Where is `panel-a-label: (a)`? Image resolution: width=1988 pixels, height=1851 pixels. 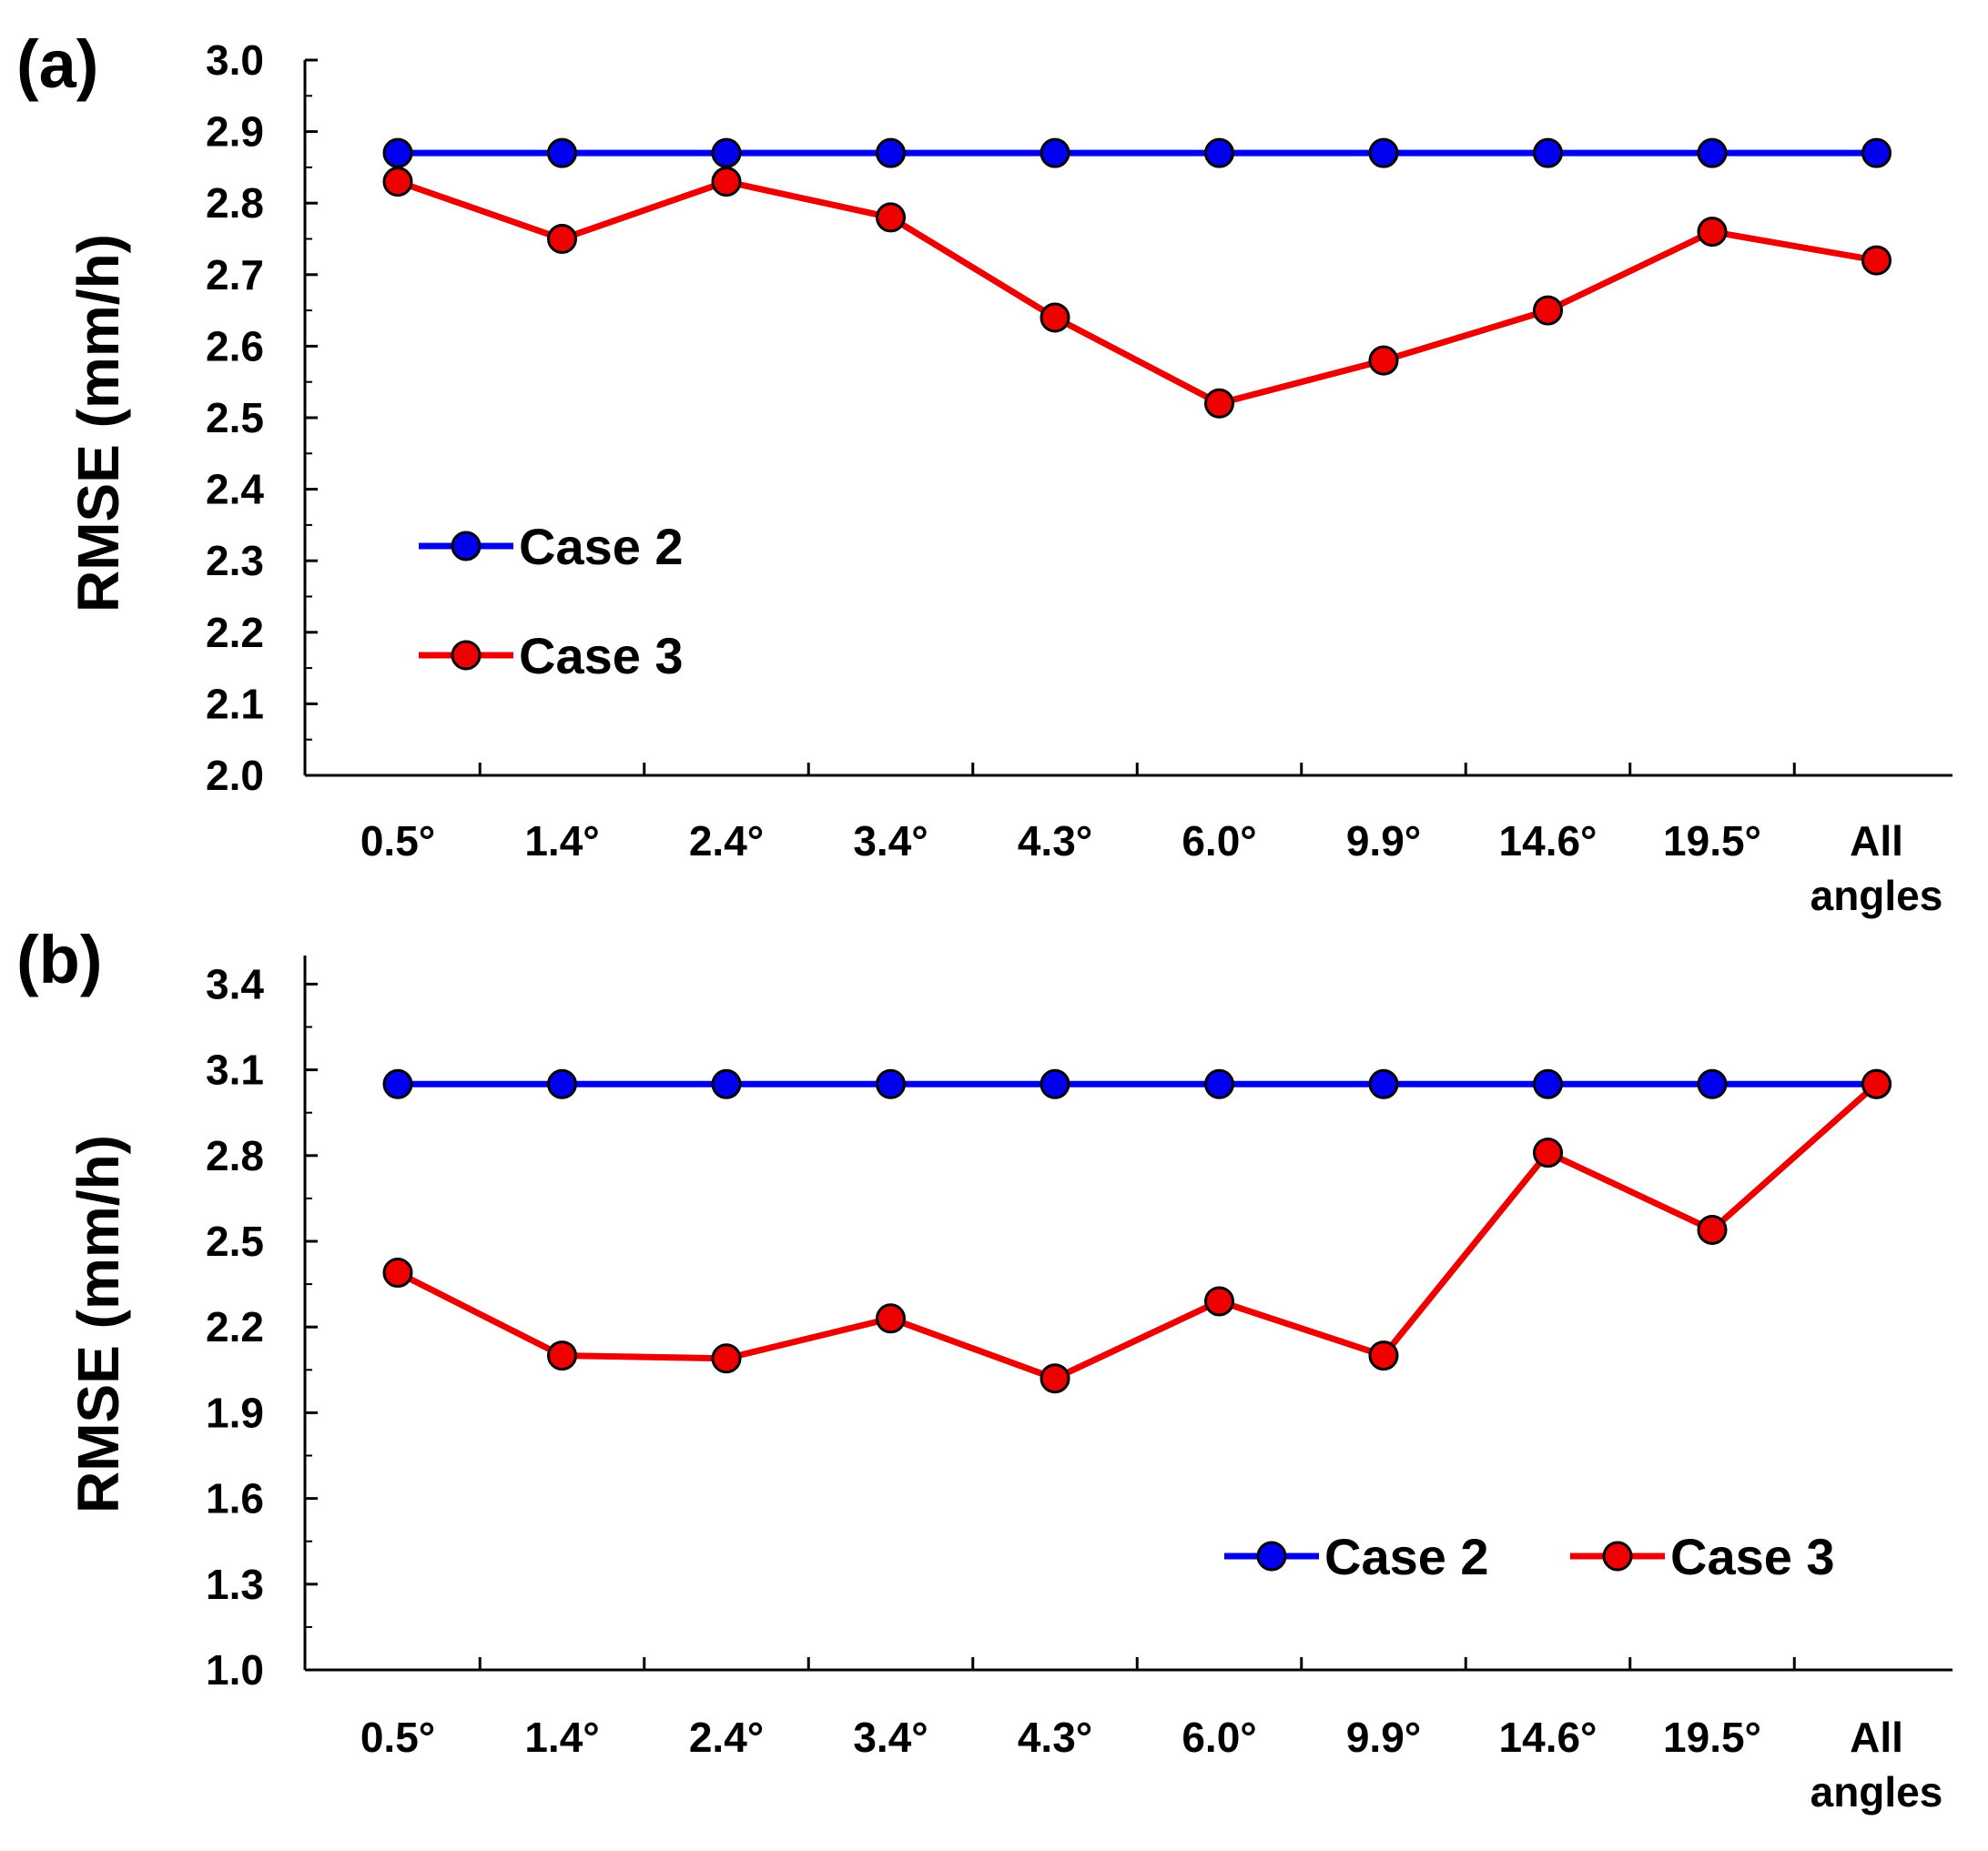
panel-a-label: (a) is located at coordinates (57, 64).